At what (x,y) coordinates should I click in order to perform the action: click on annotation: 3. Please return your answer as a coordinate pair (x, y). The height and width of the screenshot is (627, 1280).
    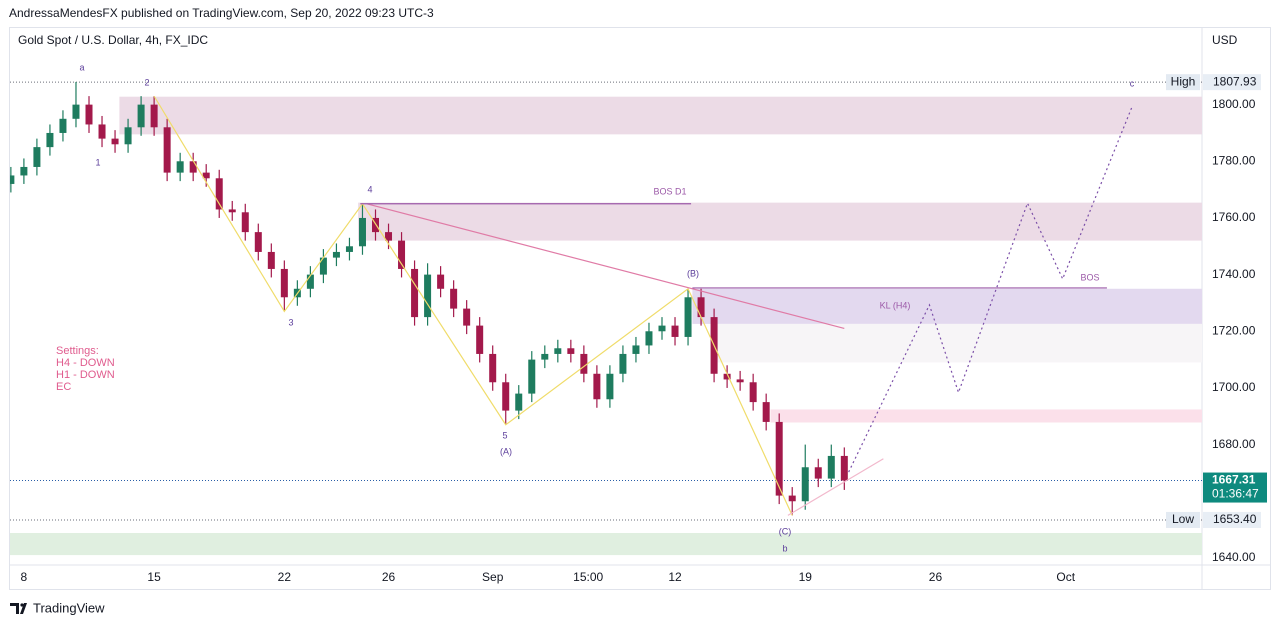
    Looking at the image, I should click on (290, 322).